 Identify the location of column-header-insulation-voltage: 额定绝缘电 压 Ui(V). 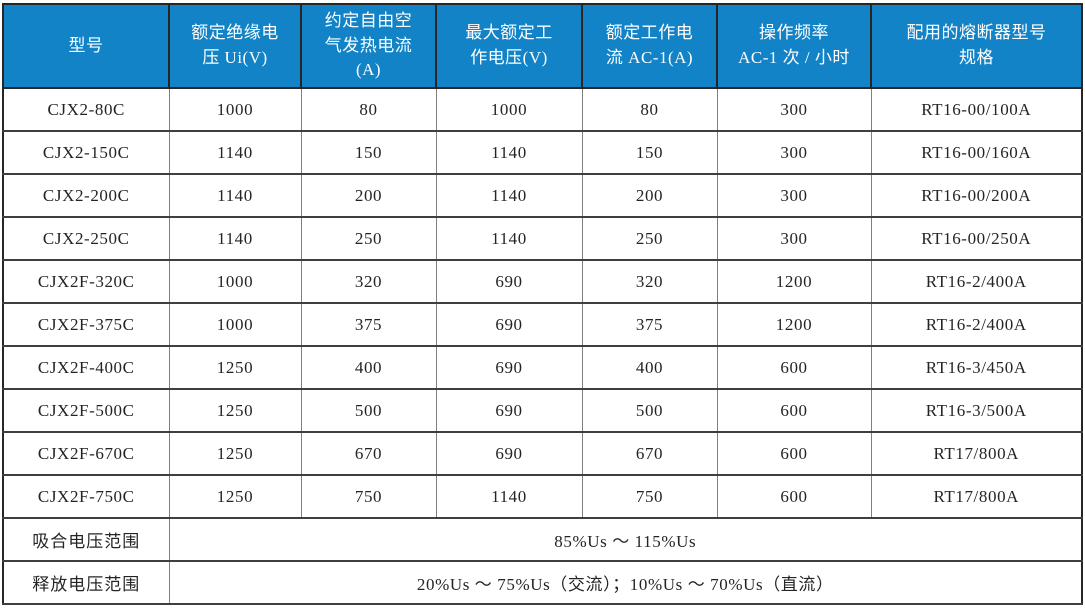
(235, 46).